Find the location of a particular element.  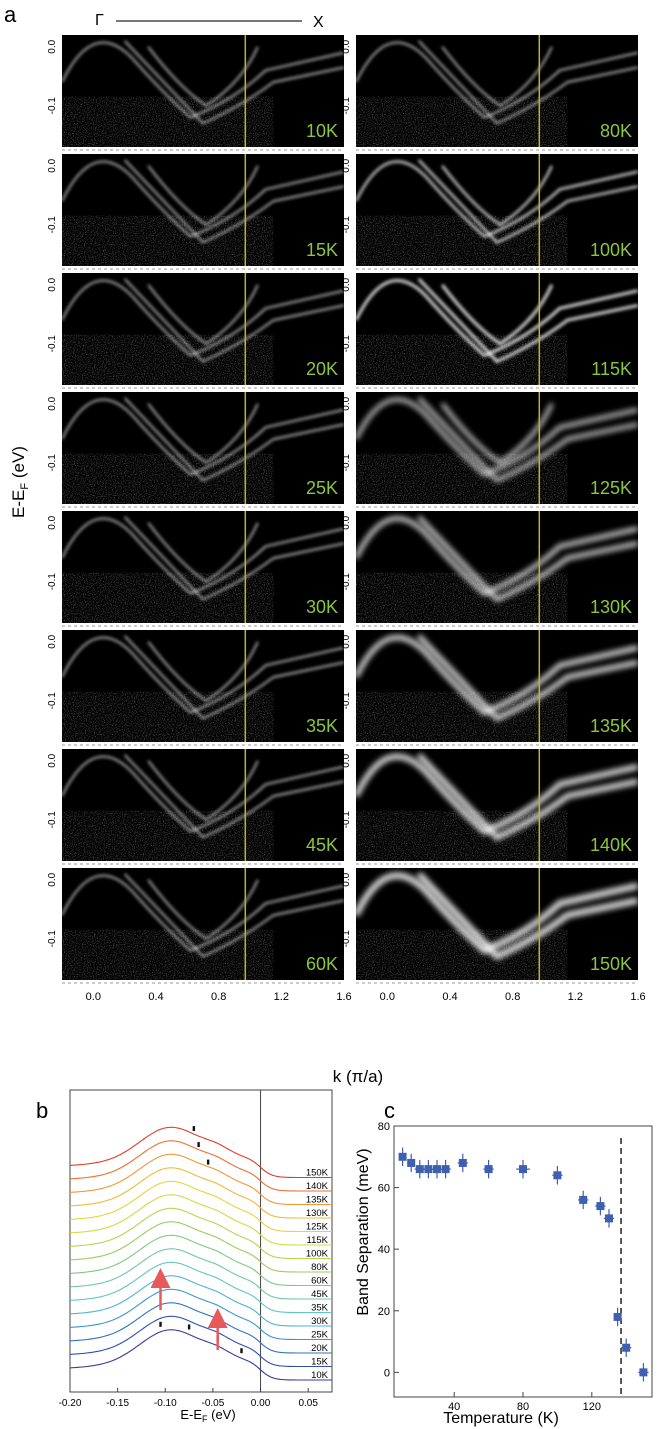

x-point-label: X is located at coordinates (318, 22).